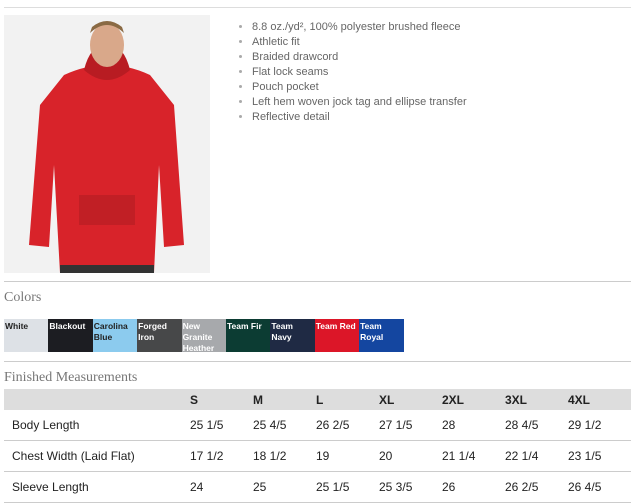 This screenshot has width=637, height=503. What do you see at coordinates (284, 487) in the screenshot?
I see `measurement-cell: 25` at bounding box center [284, 487].